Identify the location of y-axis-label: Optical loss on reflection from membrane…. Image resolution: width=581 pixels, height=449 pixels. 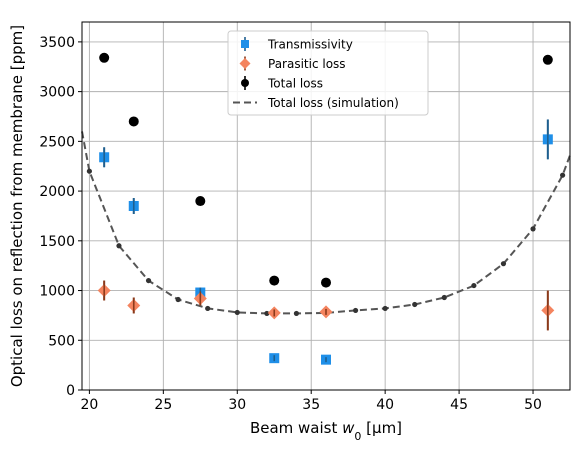
(17, 206).